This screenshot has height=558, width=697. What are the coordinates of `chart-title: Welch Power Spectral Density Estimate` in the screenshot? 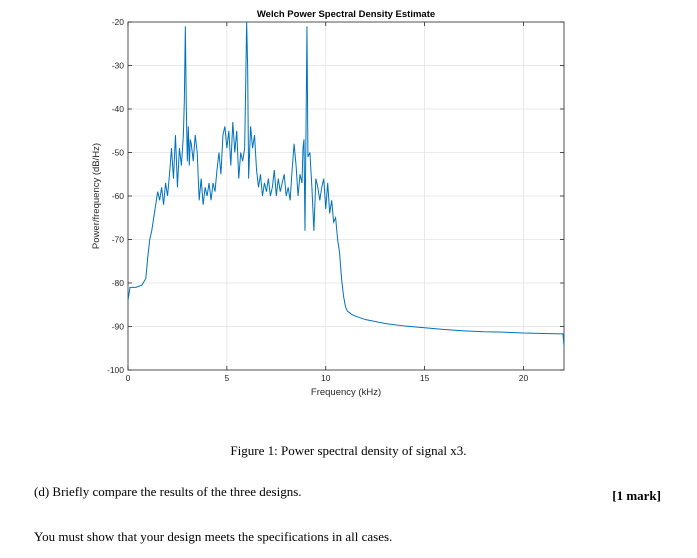 It's located at (346, 14).